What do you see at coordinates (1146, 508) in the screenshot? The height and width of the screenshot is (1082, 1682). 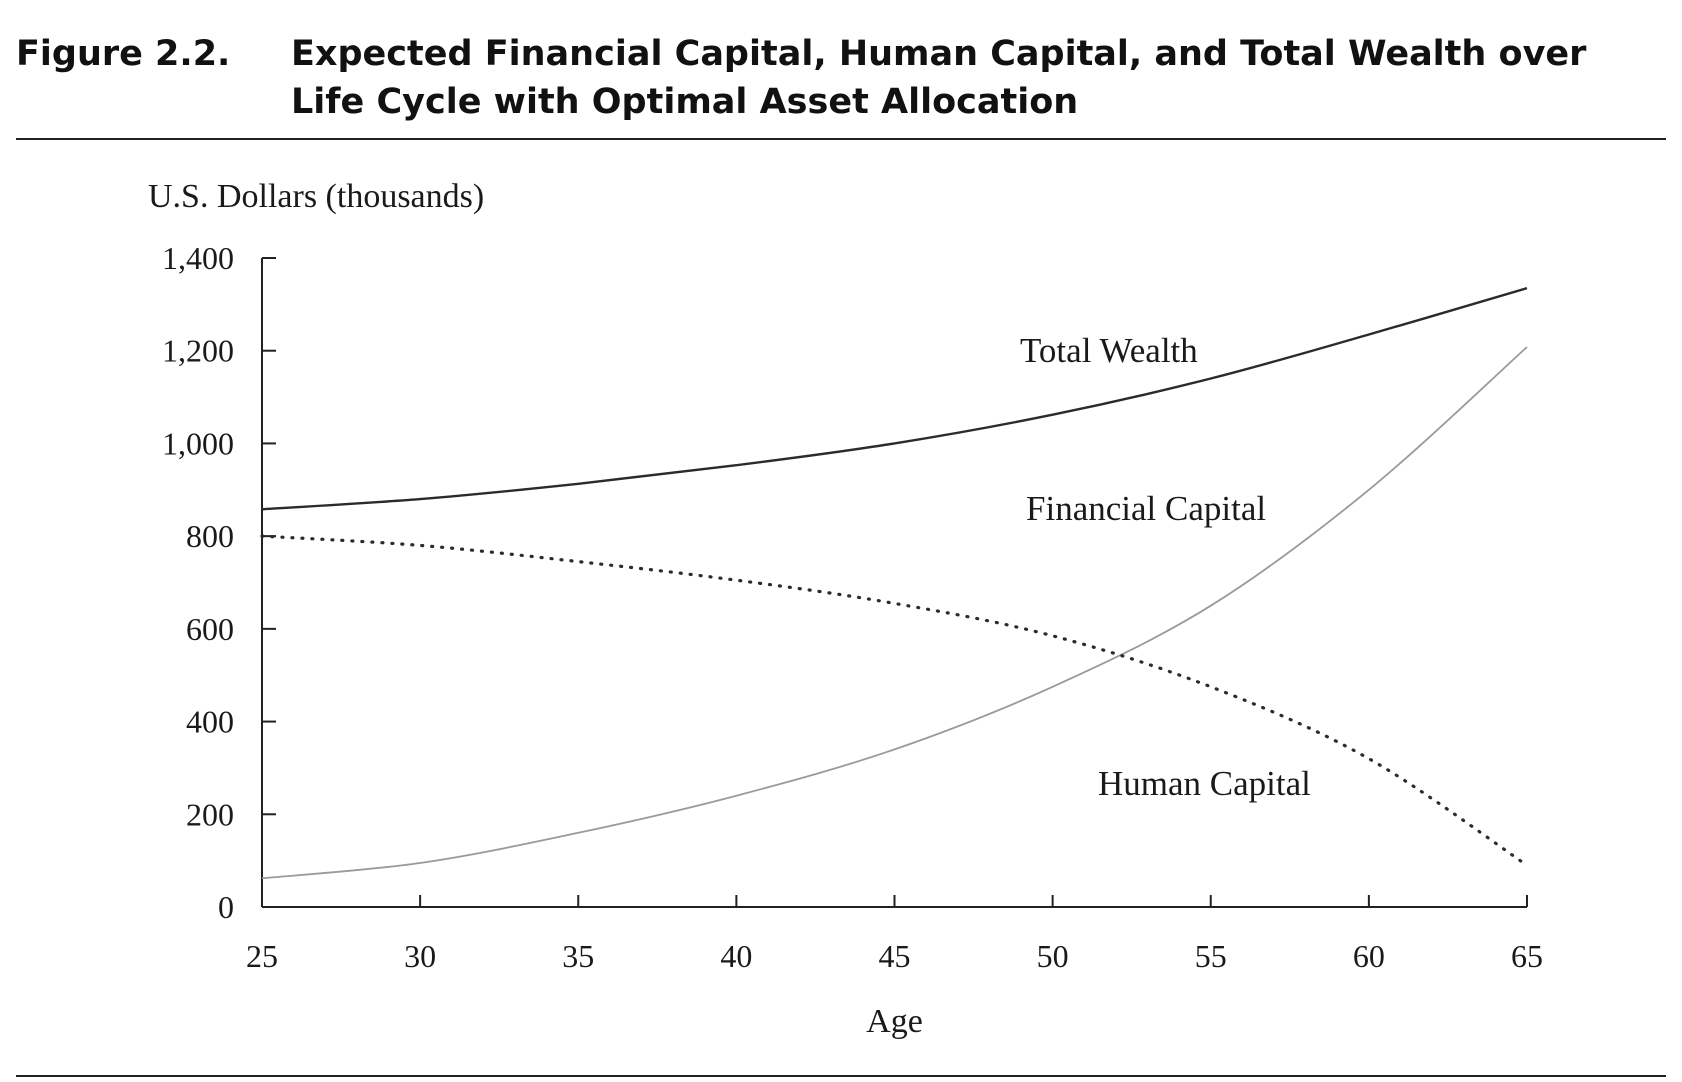 I see `series-financial-capital-label: Financial Capital` at bounding box center [1146, 508].